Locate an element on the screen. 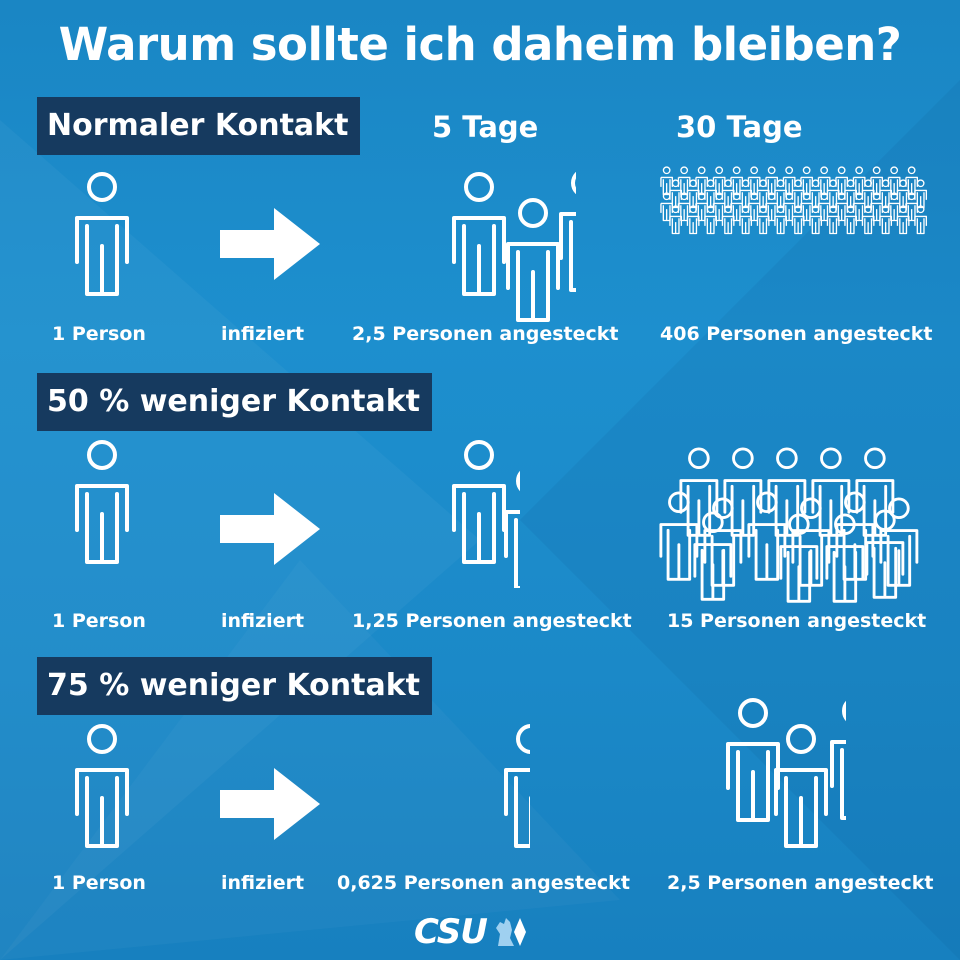 This screenshot has width=960, height=960. partial-person-icon is located at coordinates (517, 786).